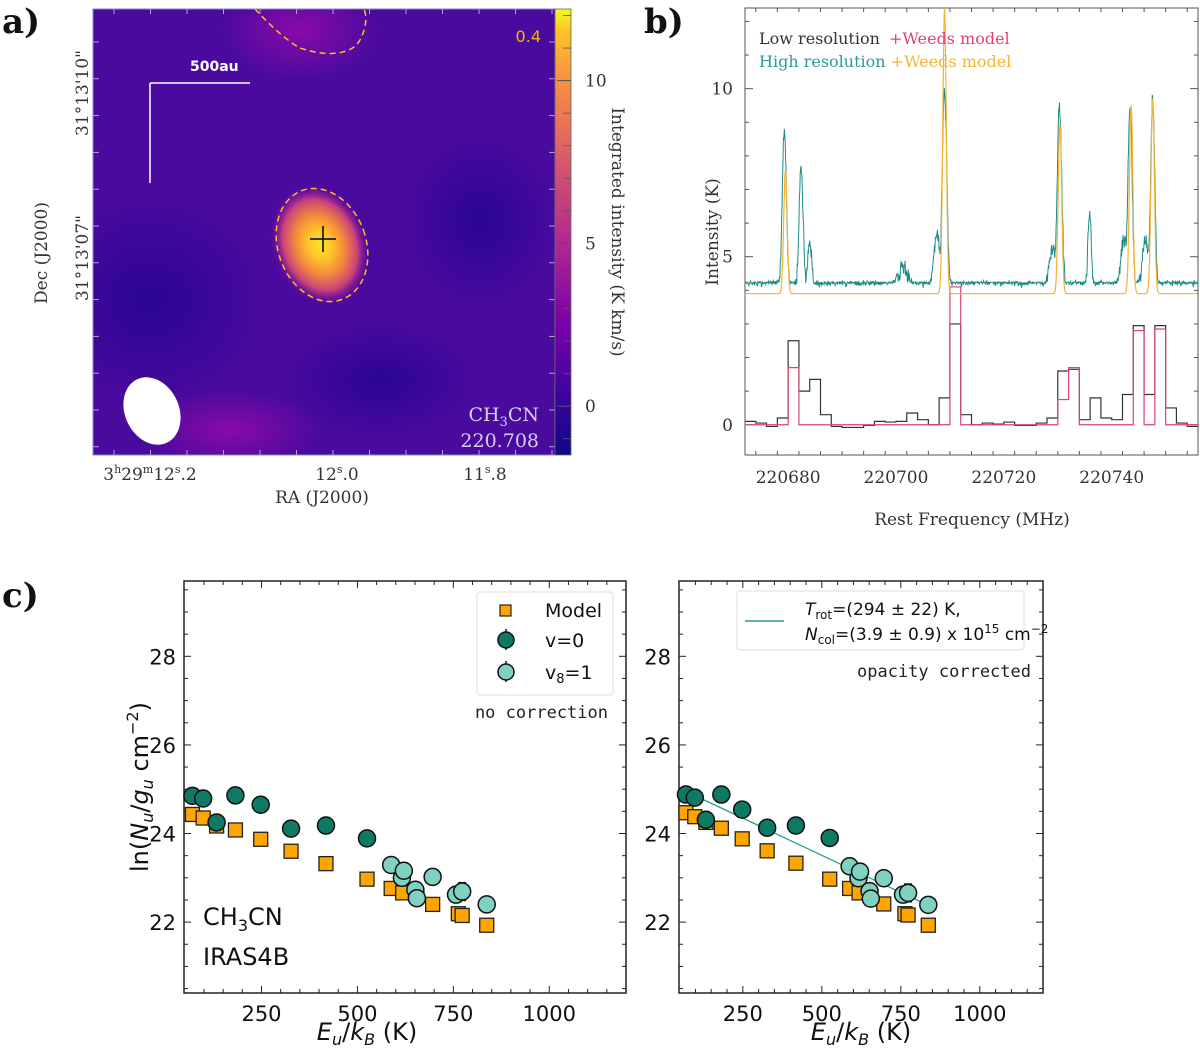 This screenshot has width=1200, height=1056. I want to click on legend-label-v8: v8=1, so click(569, 674).